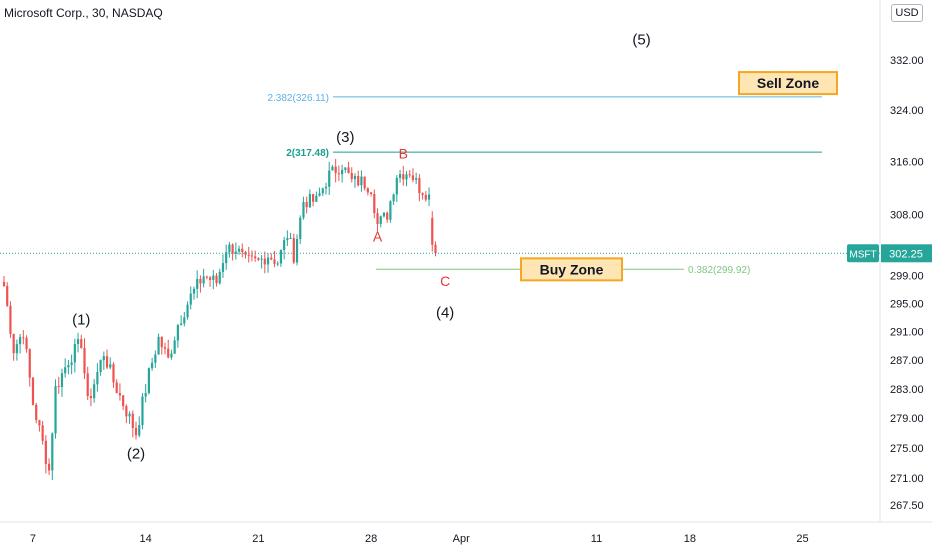 This screenshot has height=550, width=932. What do you see at coordinates (445, 312) in the screenshot?
I see `wave-label: (4)` at bounding box center [445, 312].